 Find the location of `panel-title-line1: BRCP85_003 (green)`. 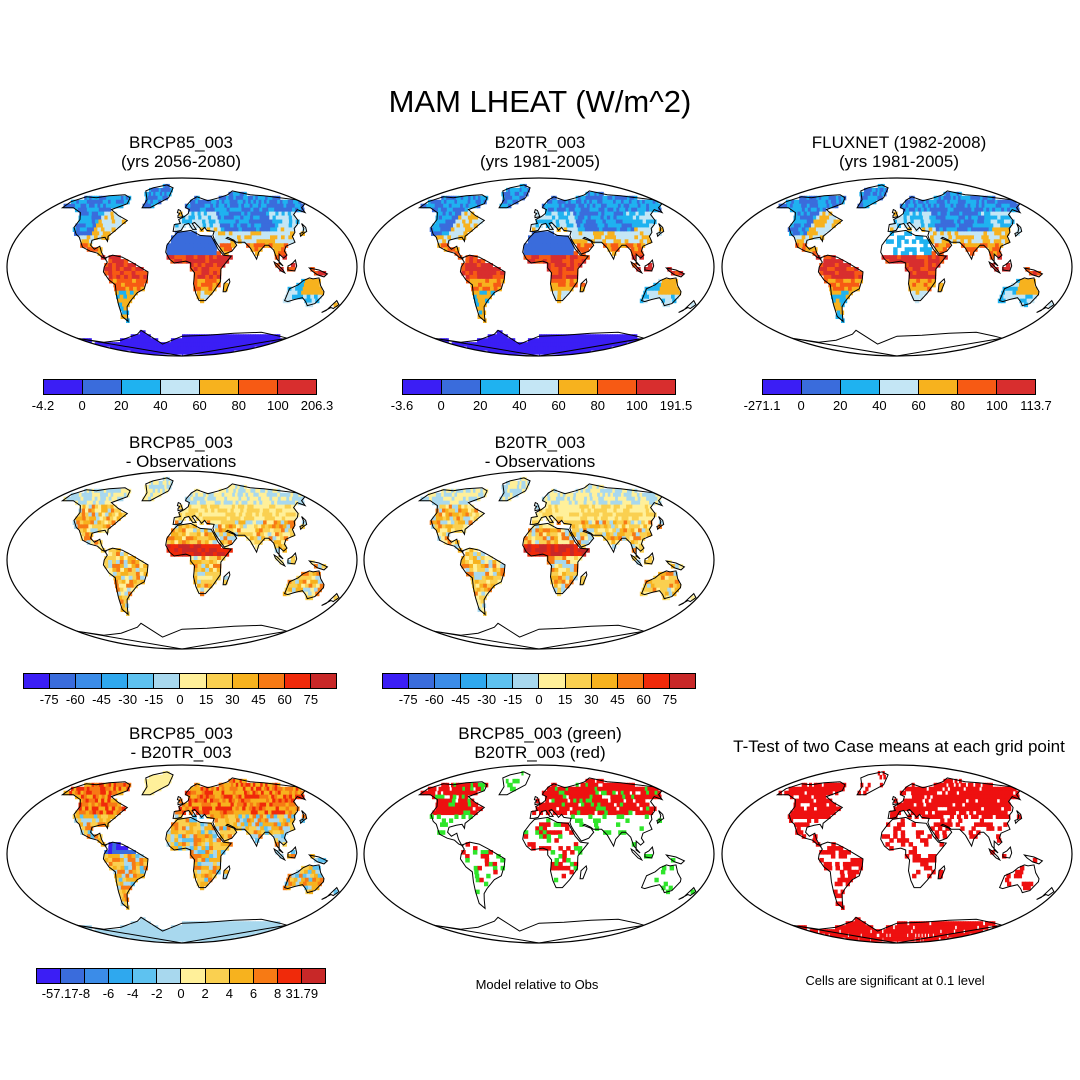

panel-title-line1: BRCP85_003 (green) is located at coordinates (540, 733).